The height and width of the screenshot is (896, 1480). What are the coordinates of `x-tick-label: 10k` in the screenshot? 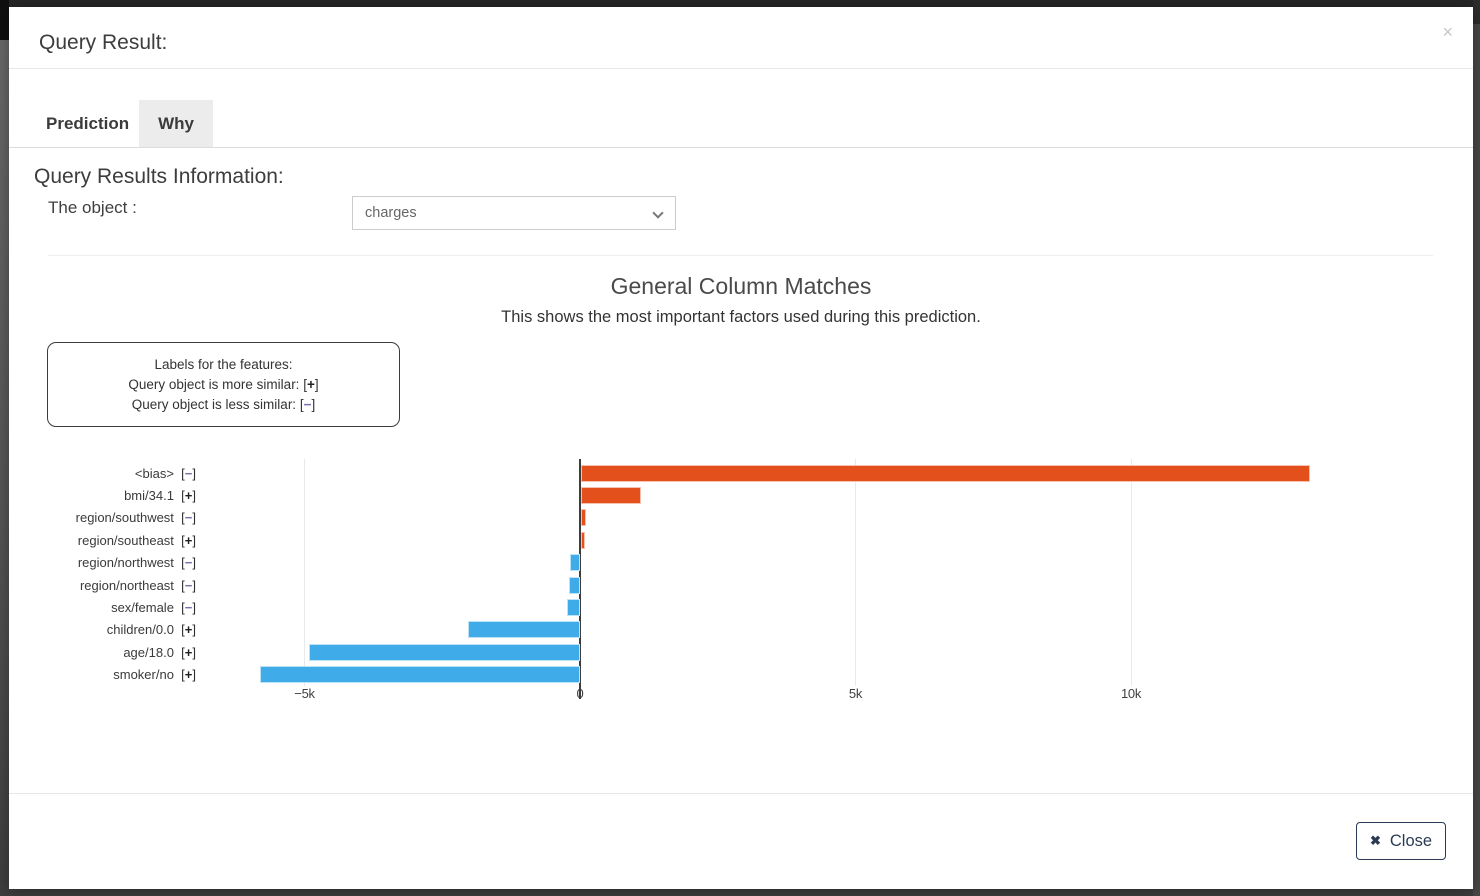 It's located at (1131, 693).